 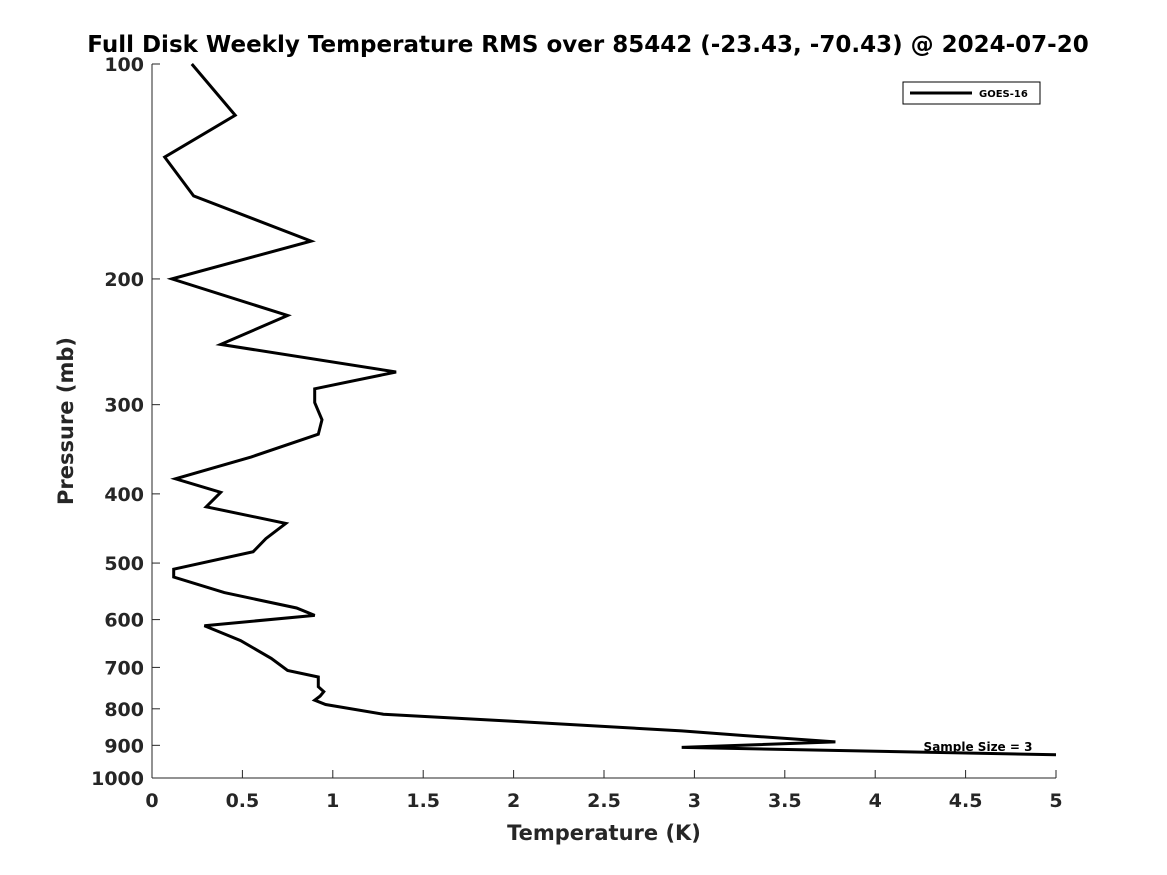 I want to click on x-tick-label: 3.5, so click(x=785, y=801).